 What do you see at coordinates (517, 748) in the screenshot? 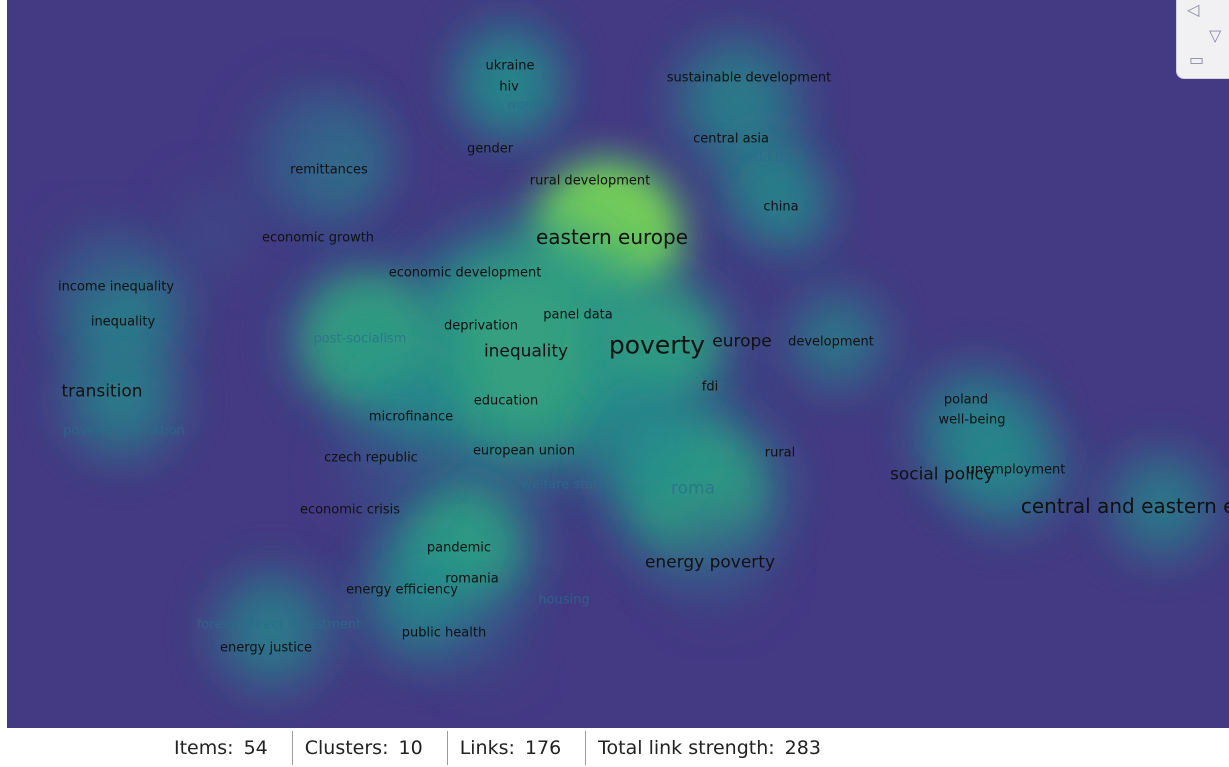
I see `status-links: Links: 176` at bounding box center [517, 748].